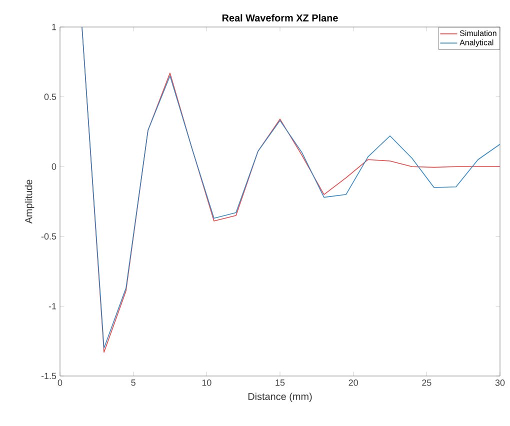  Describe the element at coordinates (54, 27) in the screenshot. I see `y-tick-label: 1` at that location.